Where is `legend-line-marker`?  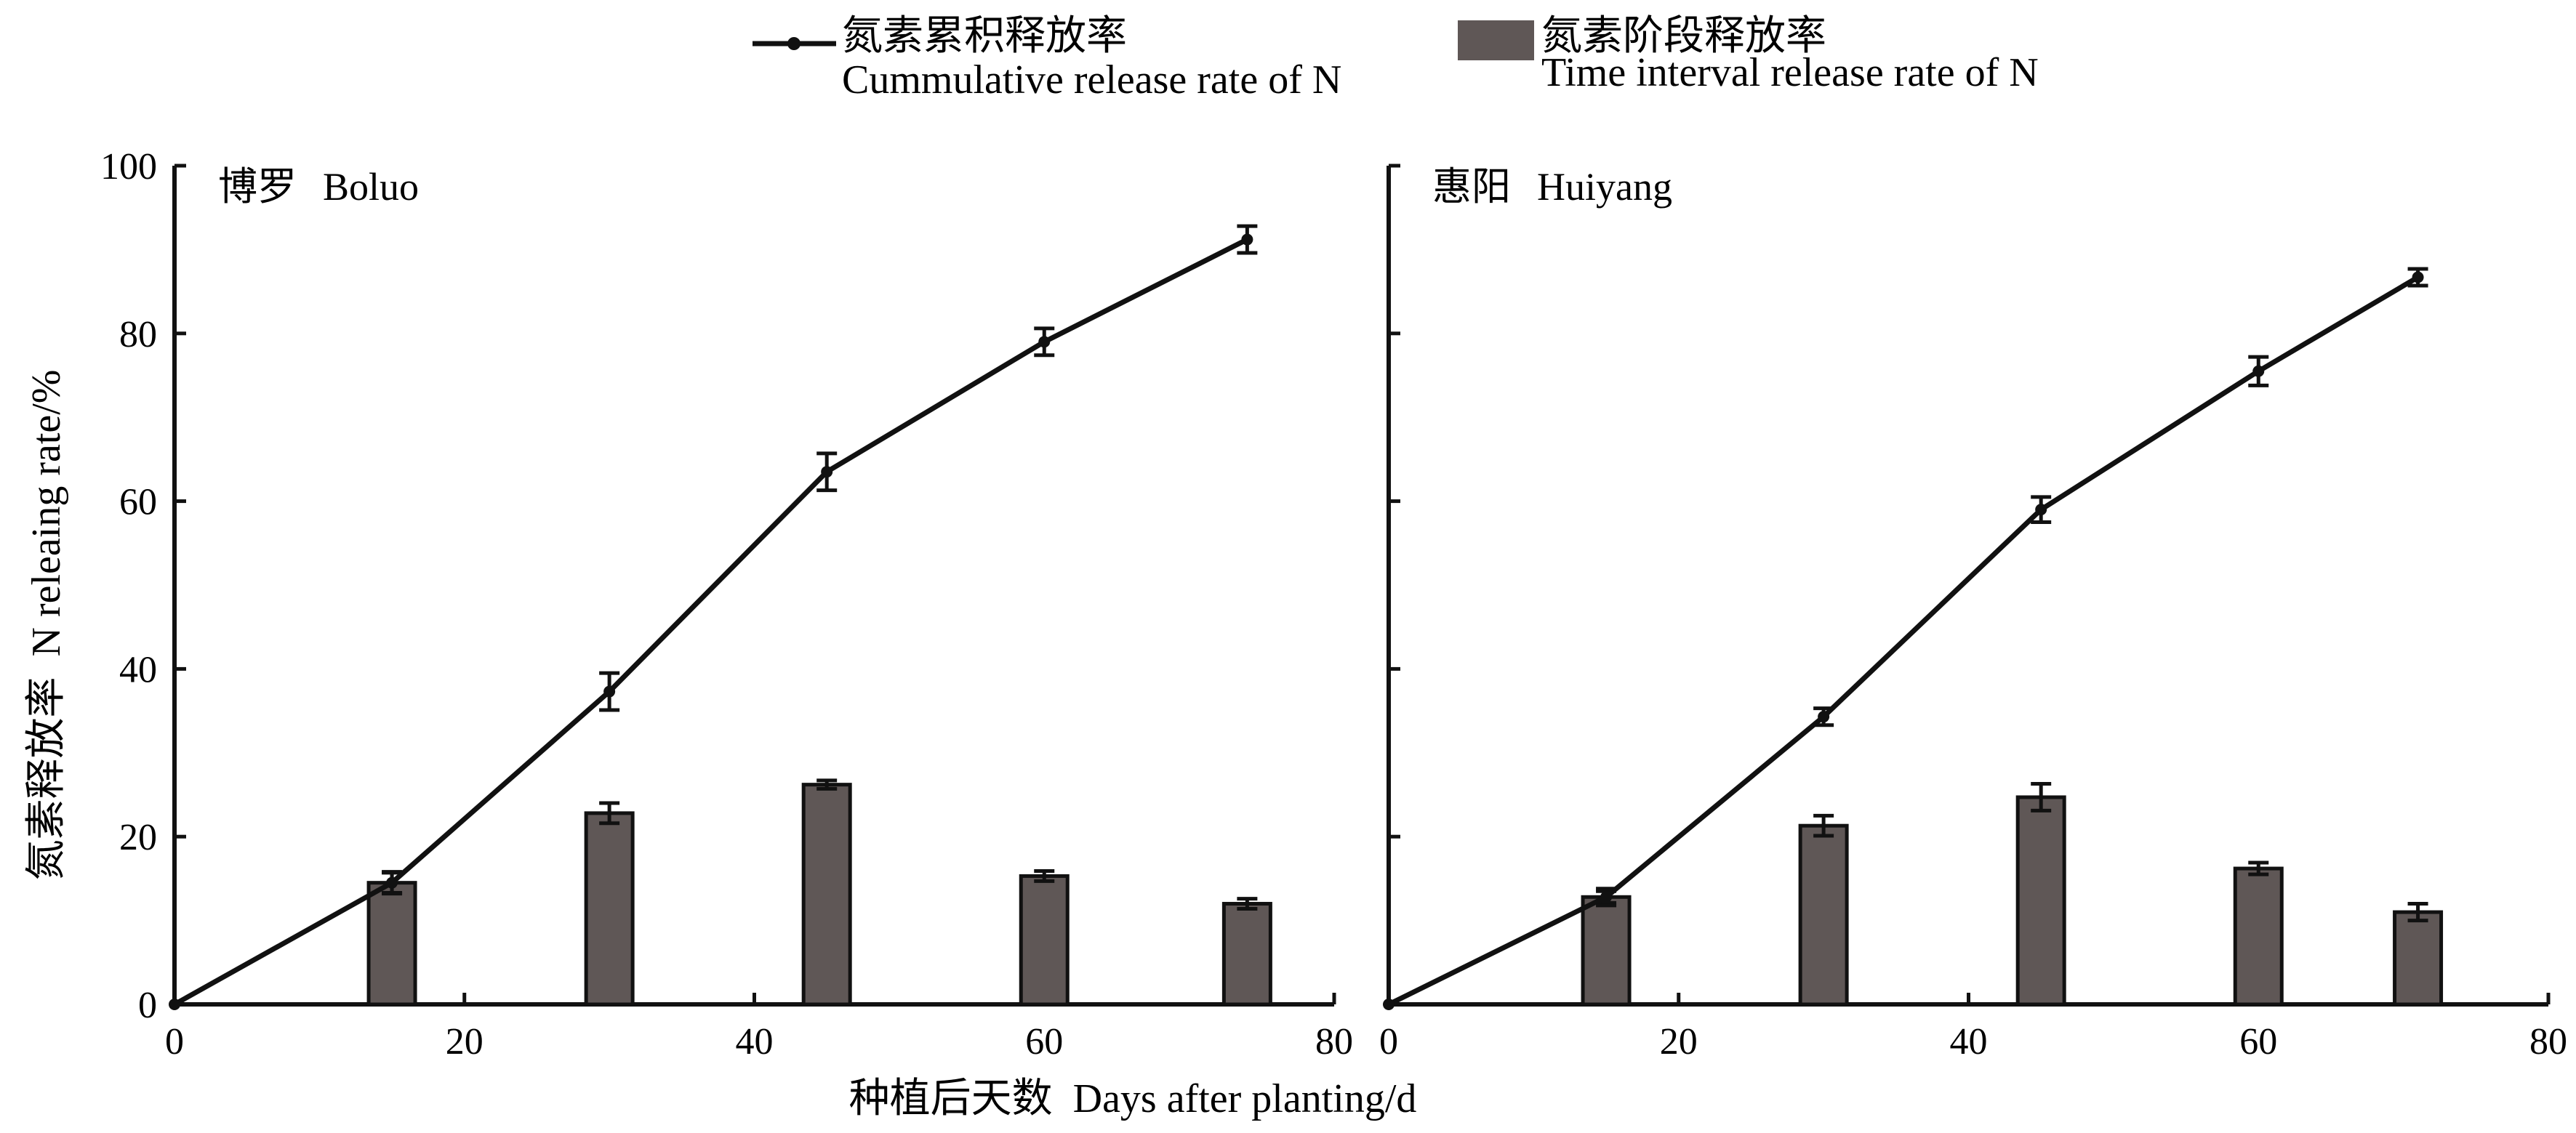 legend-line-marker is located at coordinates (794, 43).